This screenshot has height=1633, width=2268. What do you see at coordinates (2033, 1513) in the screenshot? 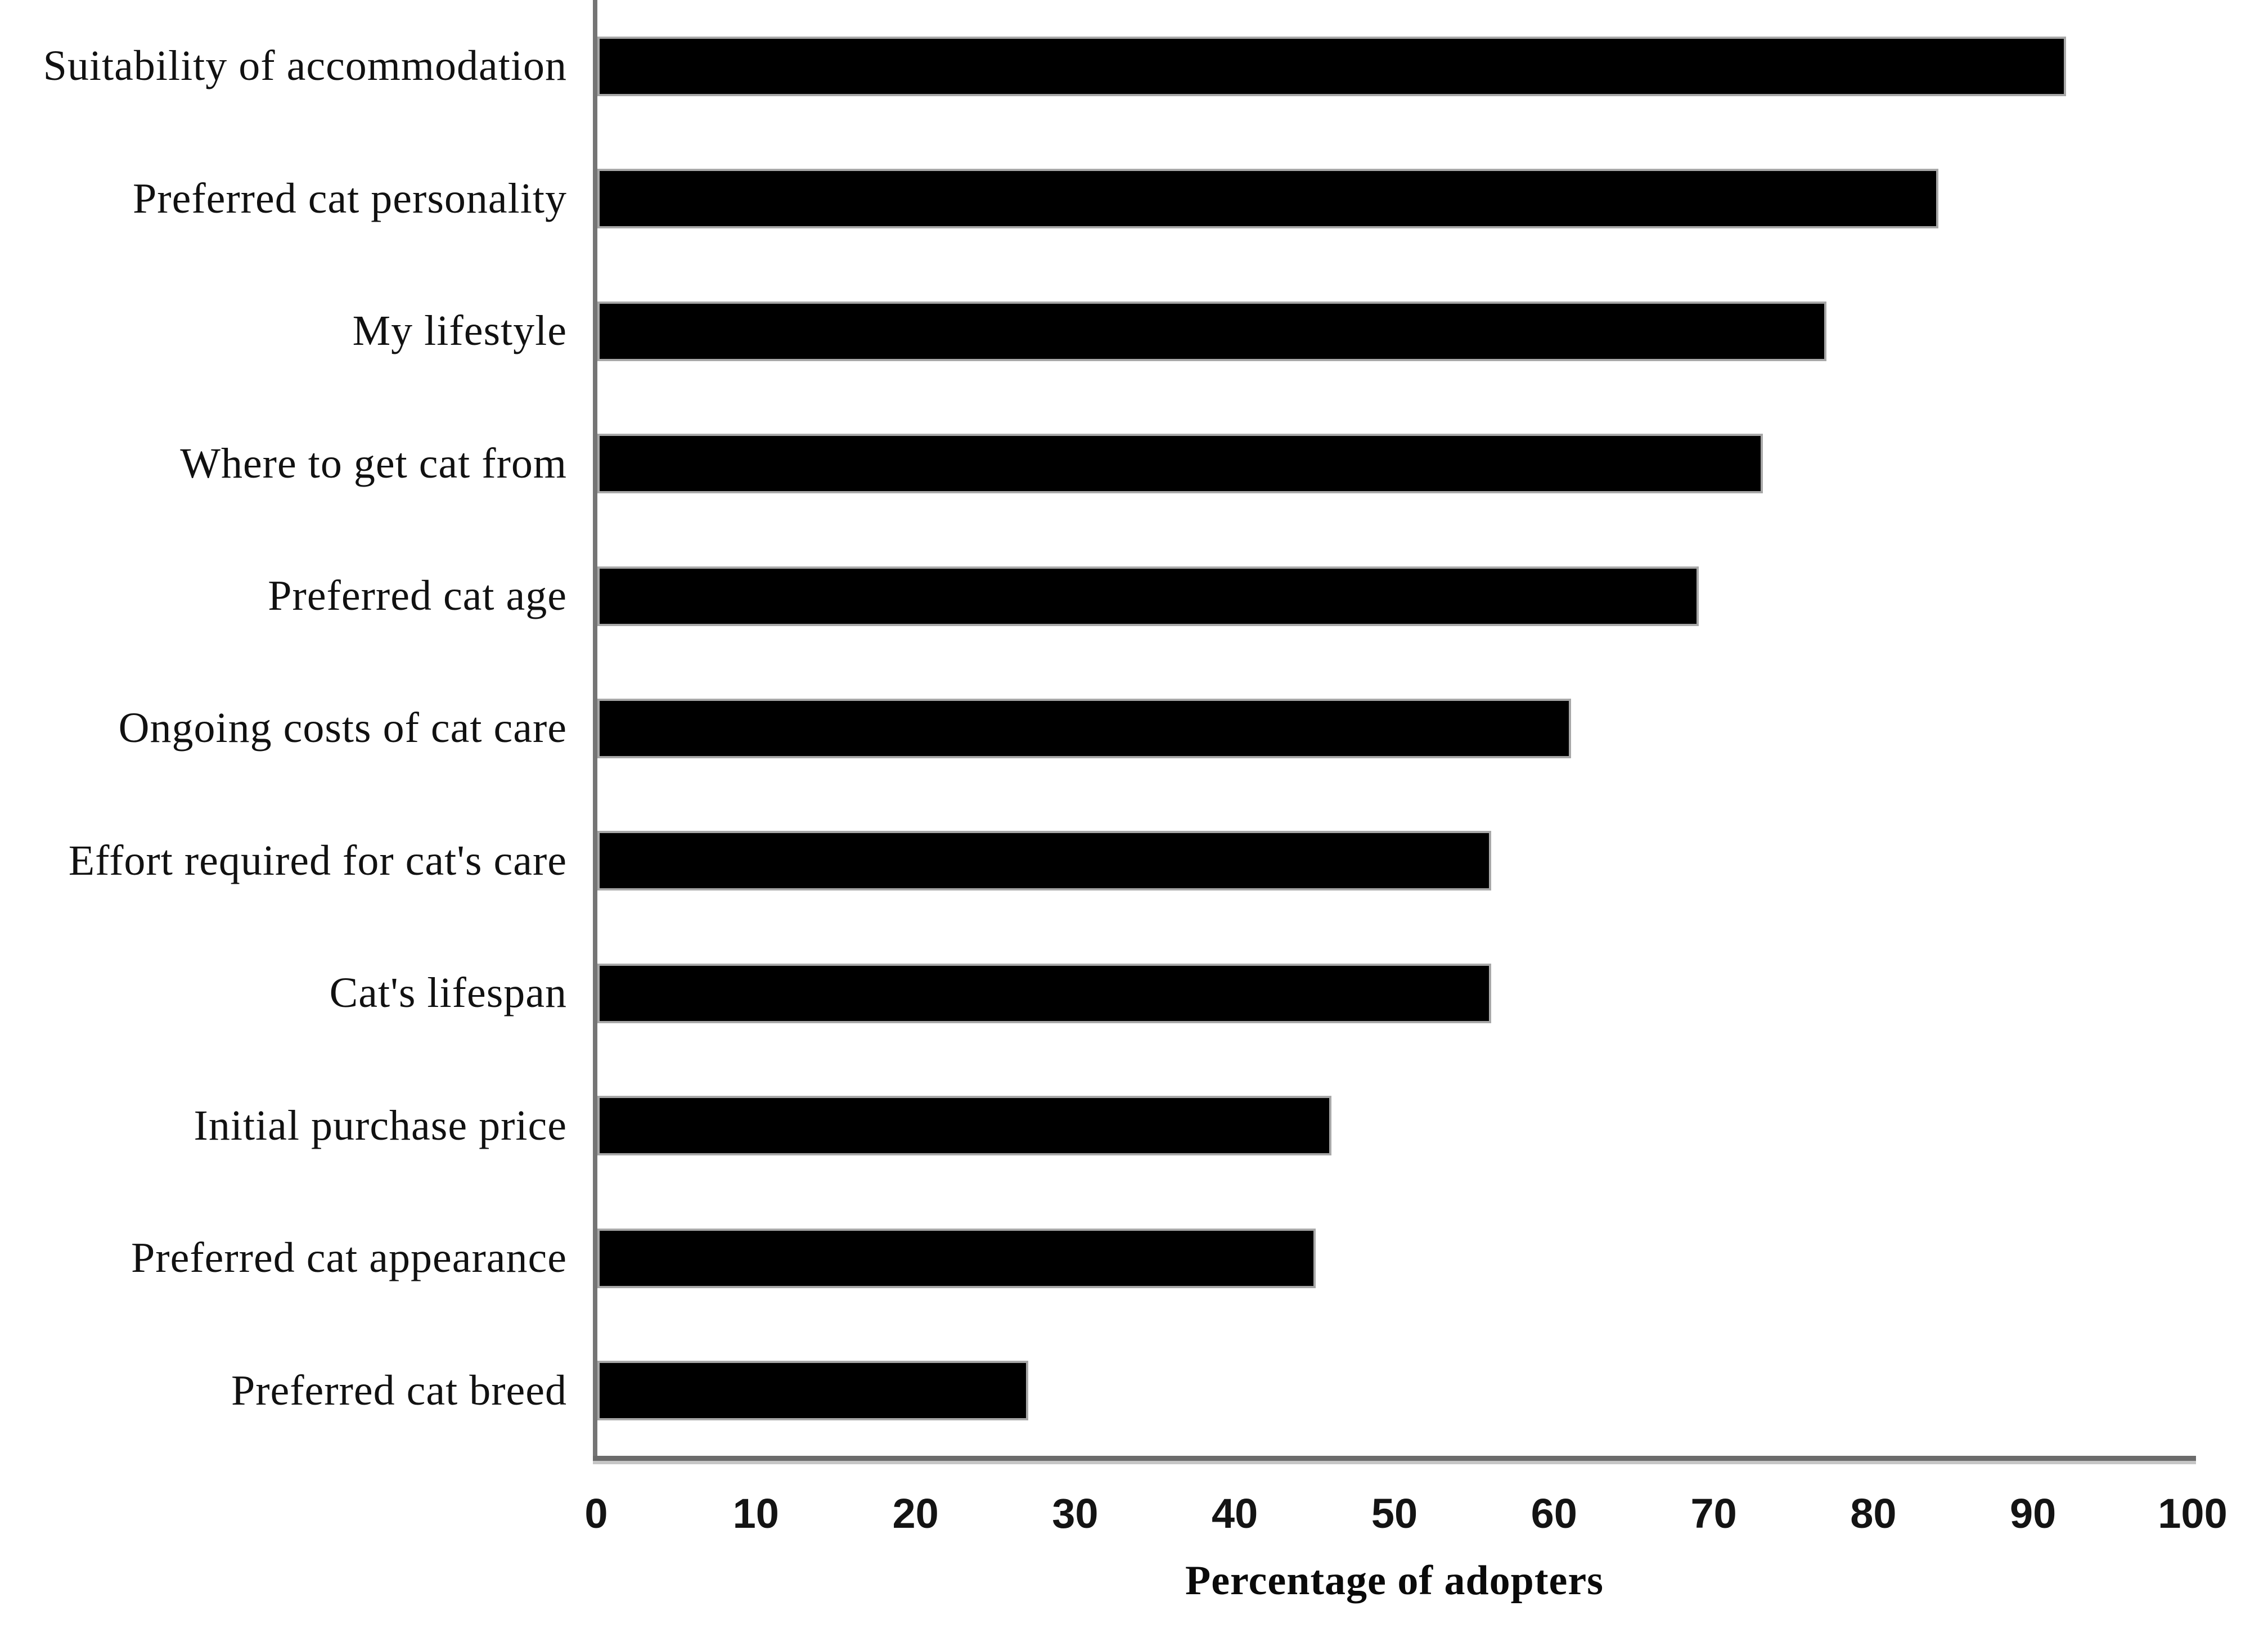
I see `x-tick-label: 90` at bounding box center [2033, 1513].